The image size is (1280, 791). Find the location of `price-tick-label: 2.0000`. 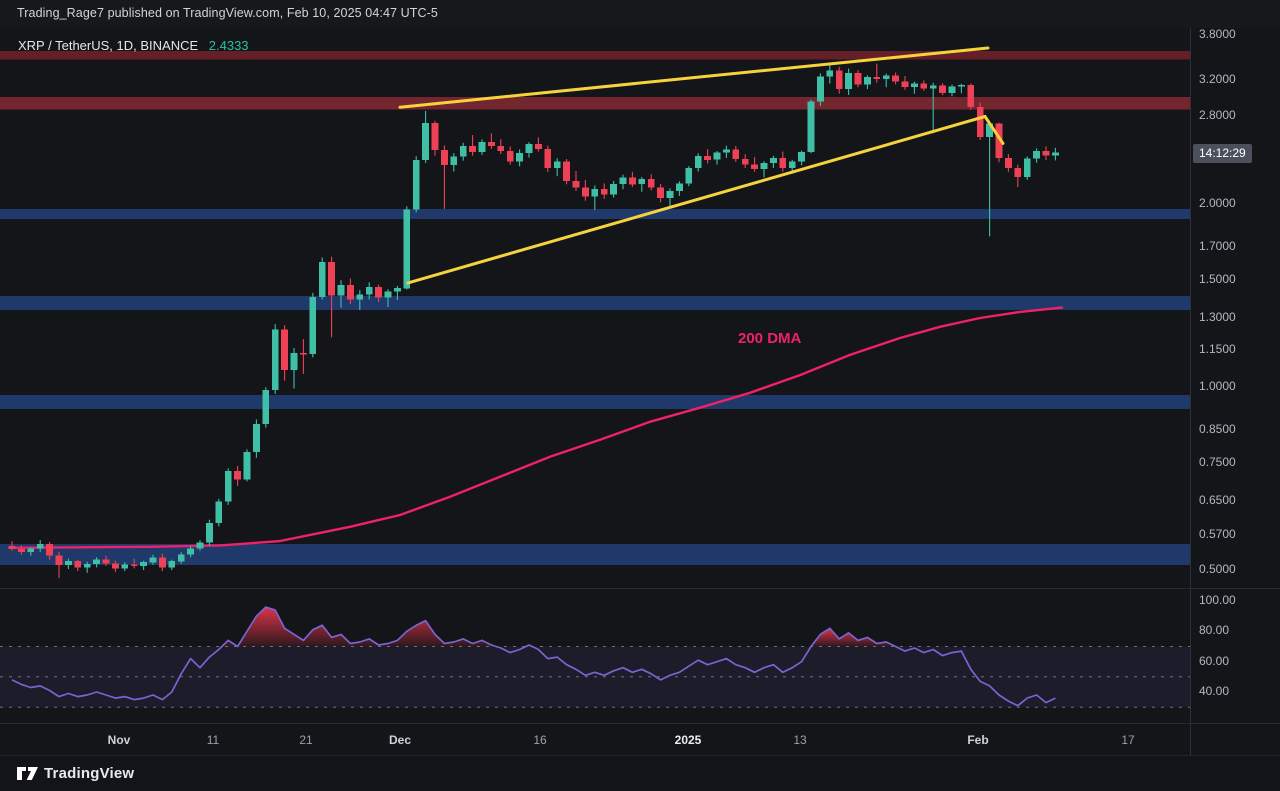

price-tick-label: 2.0000 is located at coordinates (1217, 203).